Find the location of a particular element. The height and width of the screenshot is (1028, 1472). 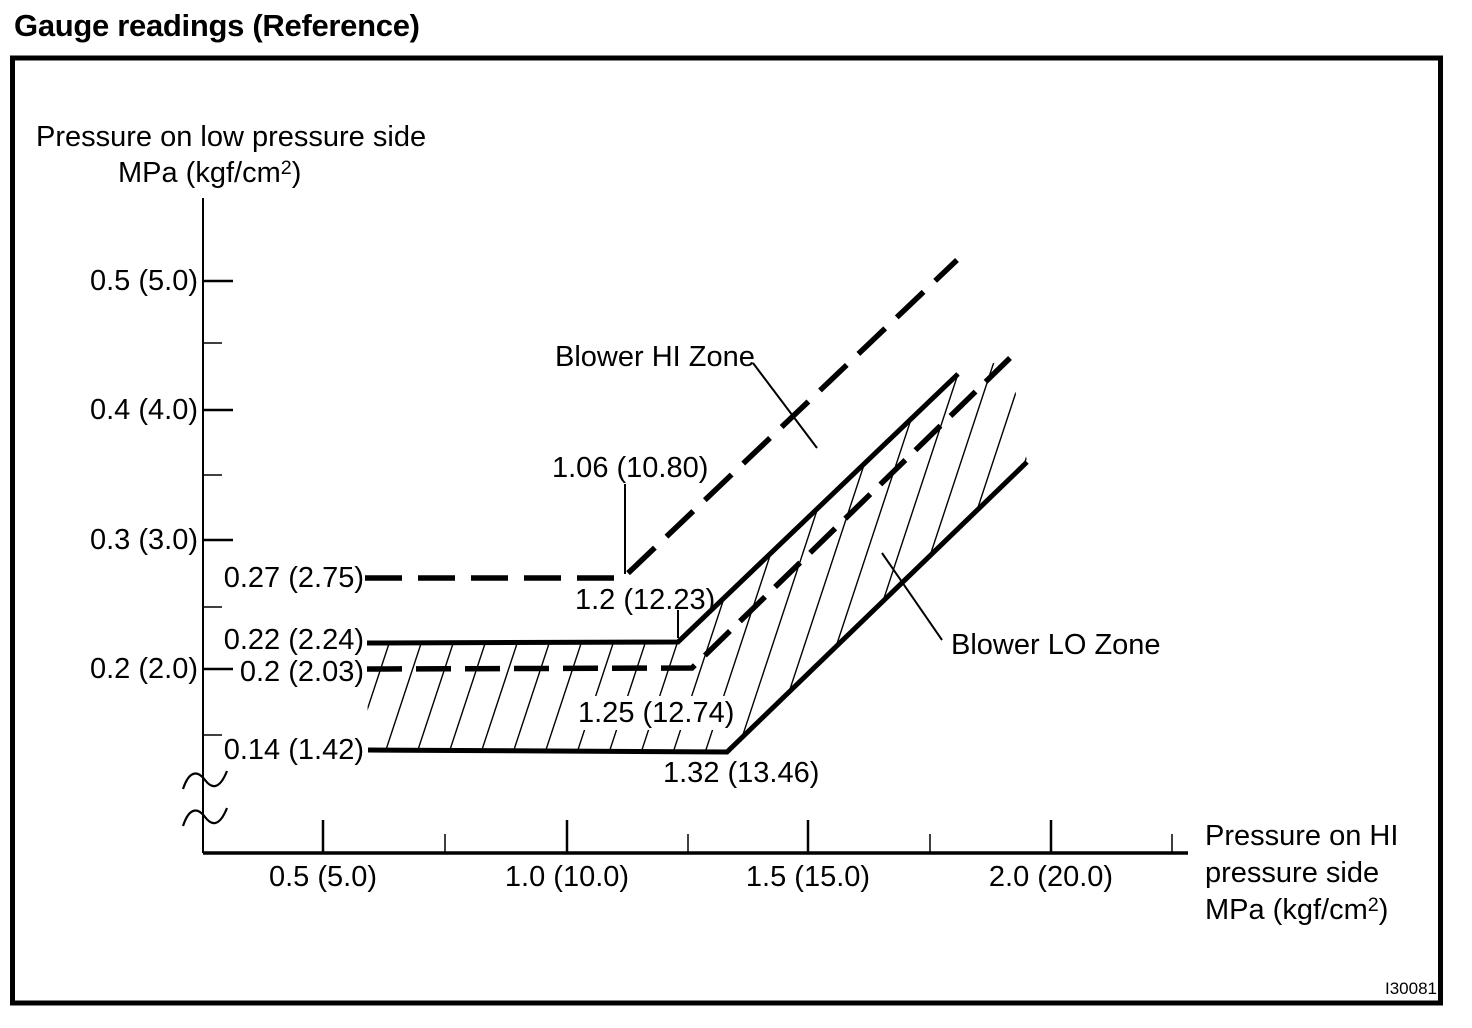

zone-label-blower-lo: Blower LO Zone is located at coordinates (1056, 645).